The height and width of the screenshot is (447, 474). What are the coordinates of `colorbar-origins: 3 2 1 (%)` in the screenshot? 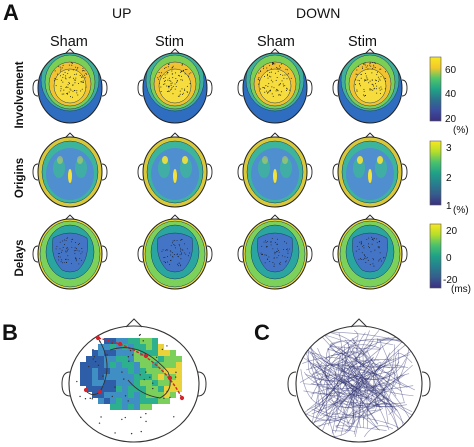 It's located at (449, 178).